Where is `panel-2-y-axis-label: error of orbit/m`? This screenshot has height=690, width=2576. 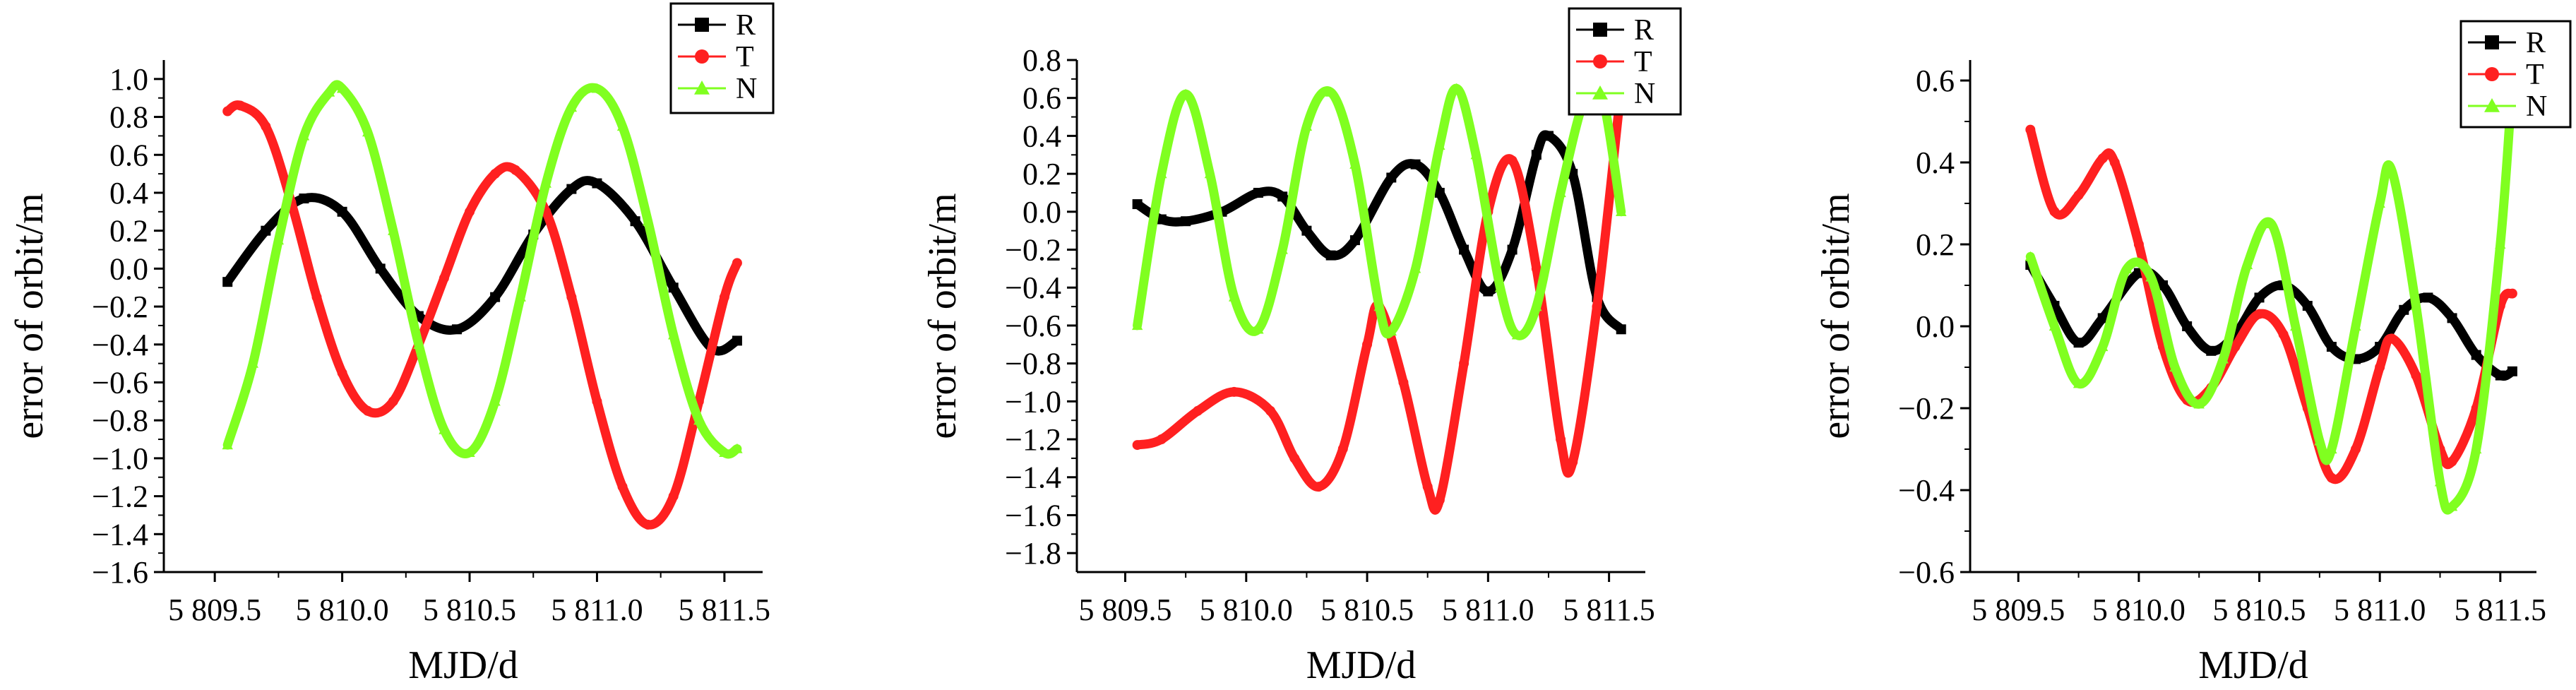
panel-2-y-axis-label: error of orbit/m is located at coordinates (943, 316).